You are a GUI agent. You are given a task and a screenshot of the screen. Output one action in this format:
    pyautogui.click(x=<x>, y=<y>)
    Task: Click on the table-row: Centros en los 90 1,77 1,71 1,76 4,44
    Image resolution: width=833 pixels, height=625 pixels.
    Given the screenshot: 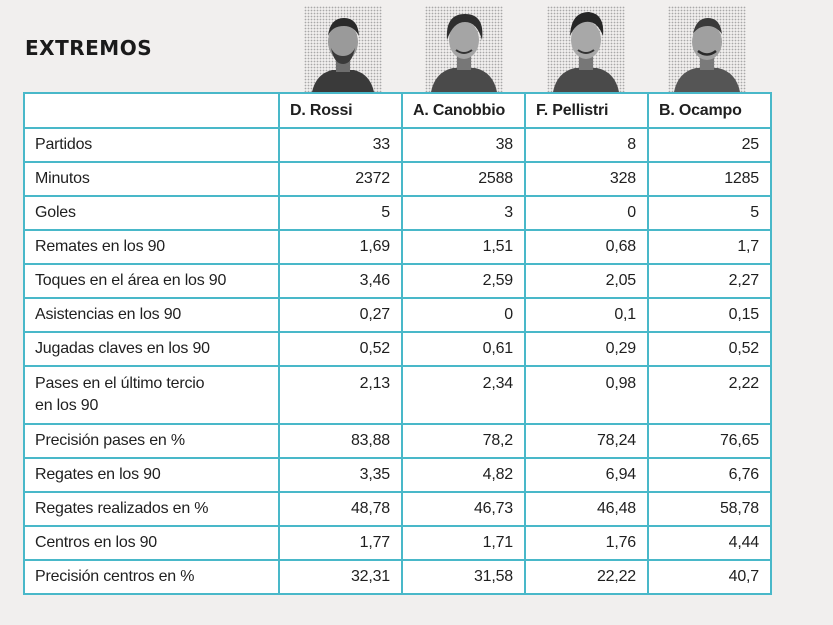 What is the action you would take?
    pyautogui.click(x=397, y=543)
    